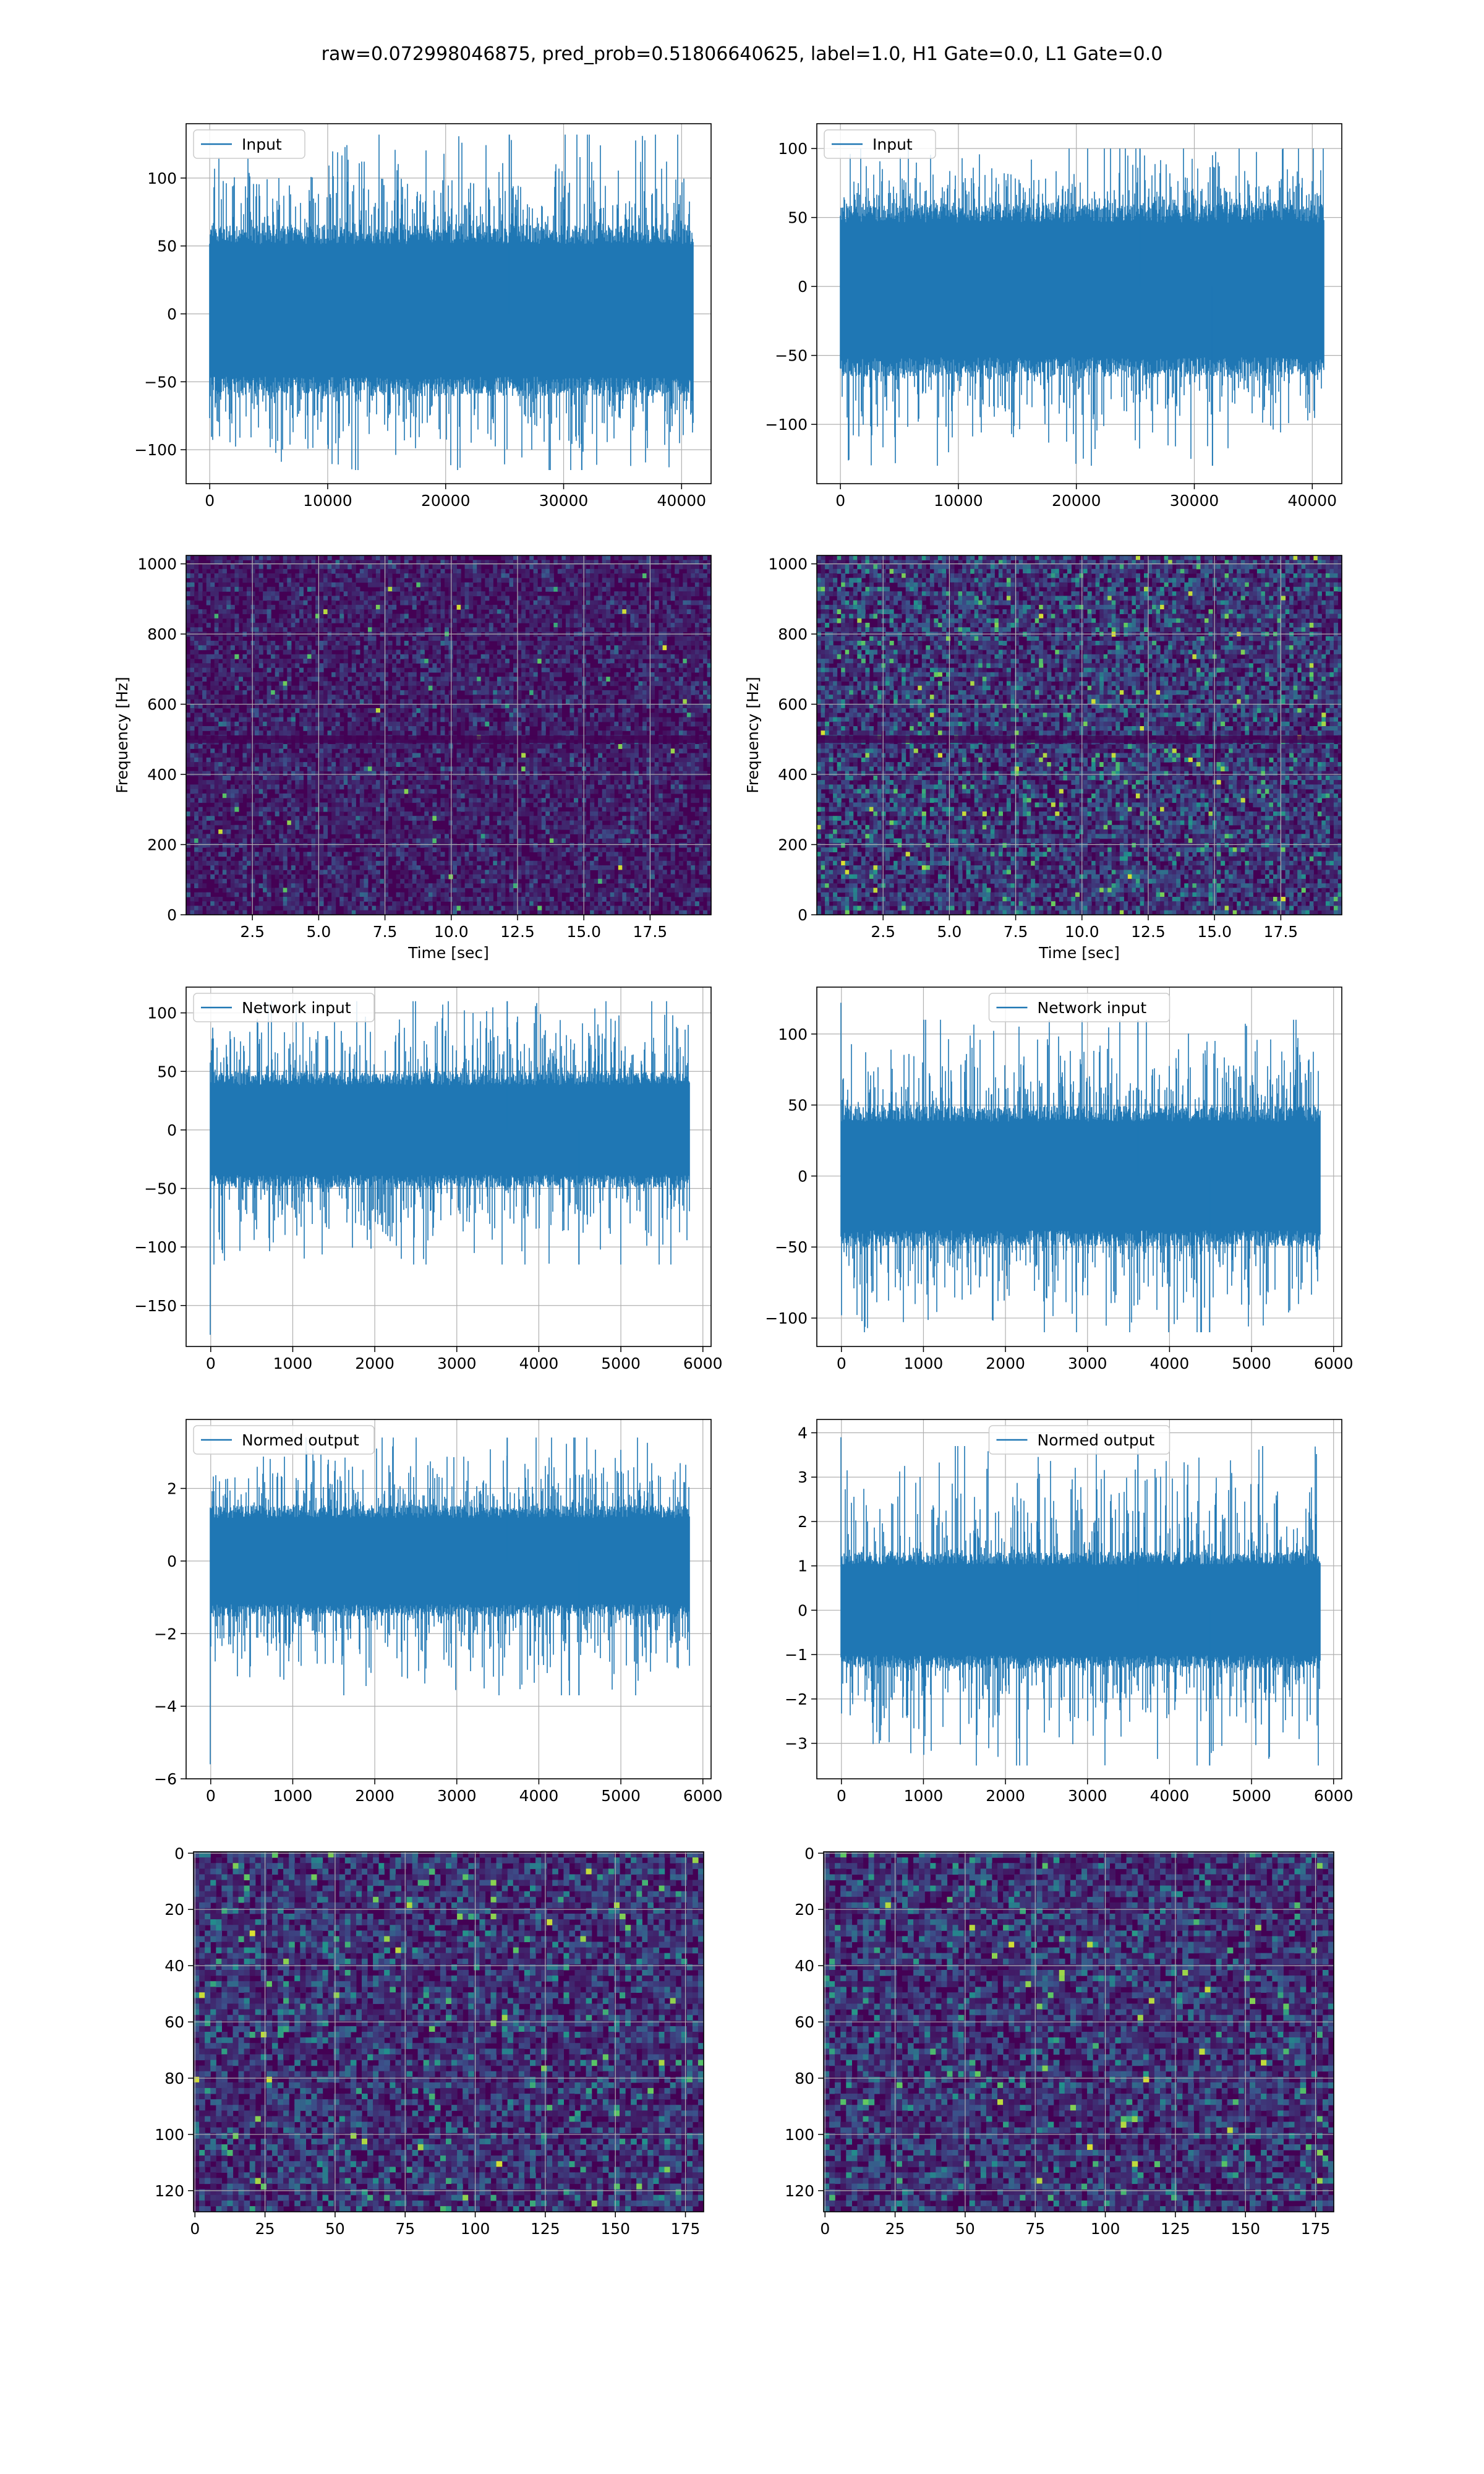  Describe the element at coordinates (1312, 501) in the screenshot. I see `x-tick-label: 40000` at that location.